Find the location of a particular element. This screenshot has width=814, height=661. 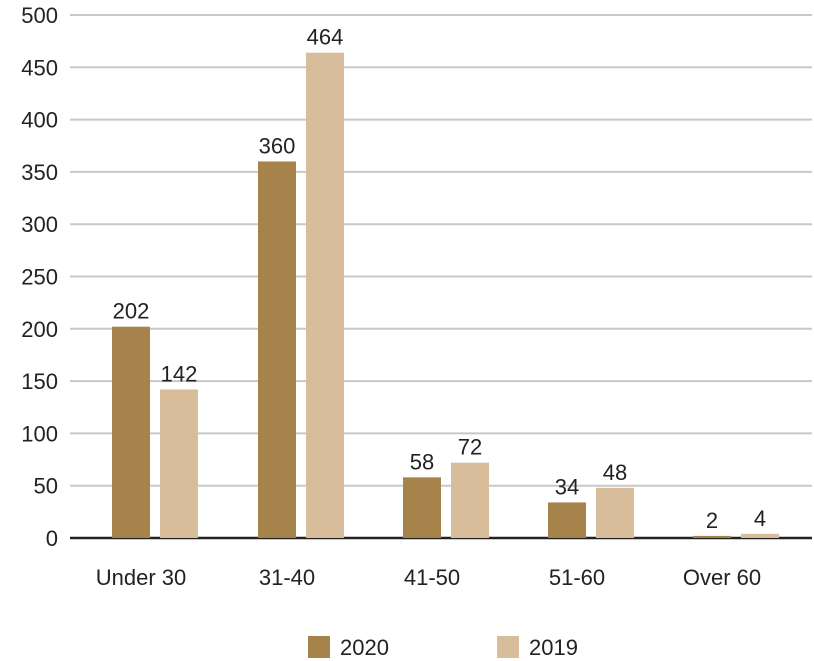

data-label: 58 is located at coordinates (422, 461).